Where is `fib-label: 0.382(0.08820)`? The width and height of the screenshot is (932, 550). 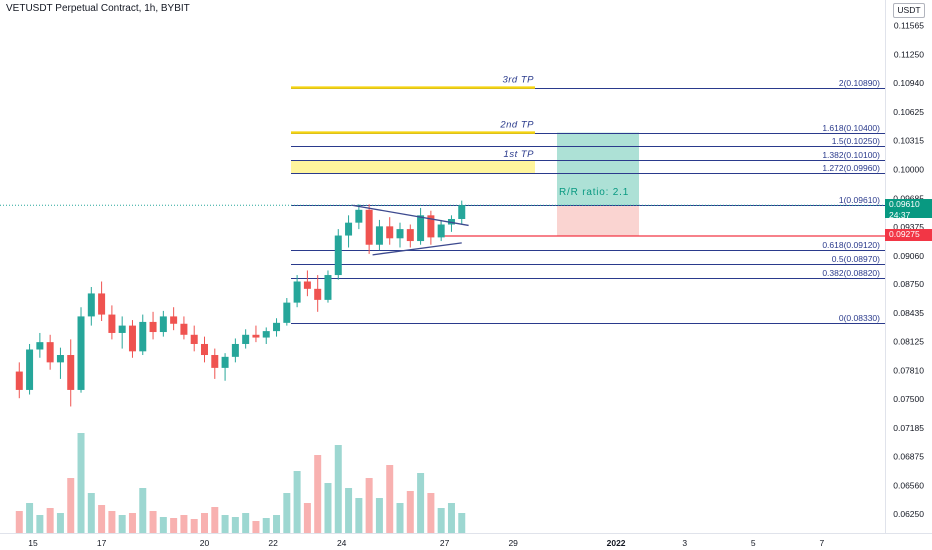 fib-label: 0.382(0.08820) is located at coordinates (851, 273).